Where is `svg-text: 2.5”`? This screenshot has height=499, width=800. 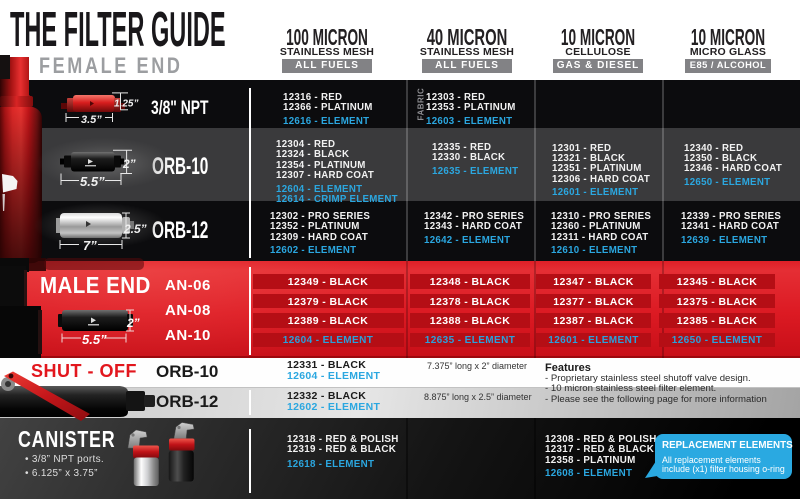 svg-text: 2.5” is located at coordinates (135, 229).